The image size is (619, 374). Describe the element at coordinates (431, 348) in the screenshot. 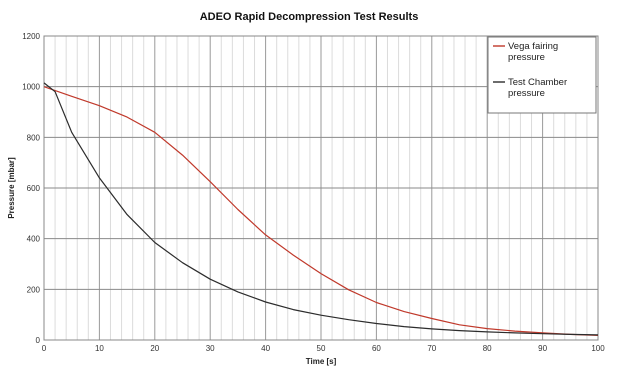

I see `x-tick-label: 70` at that location.